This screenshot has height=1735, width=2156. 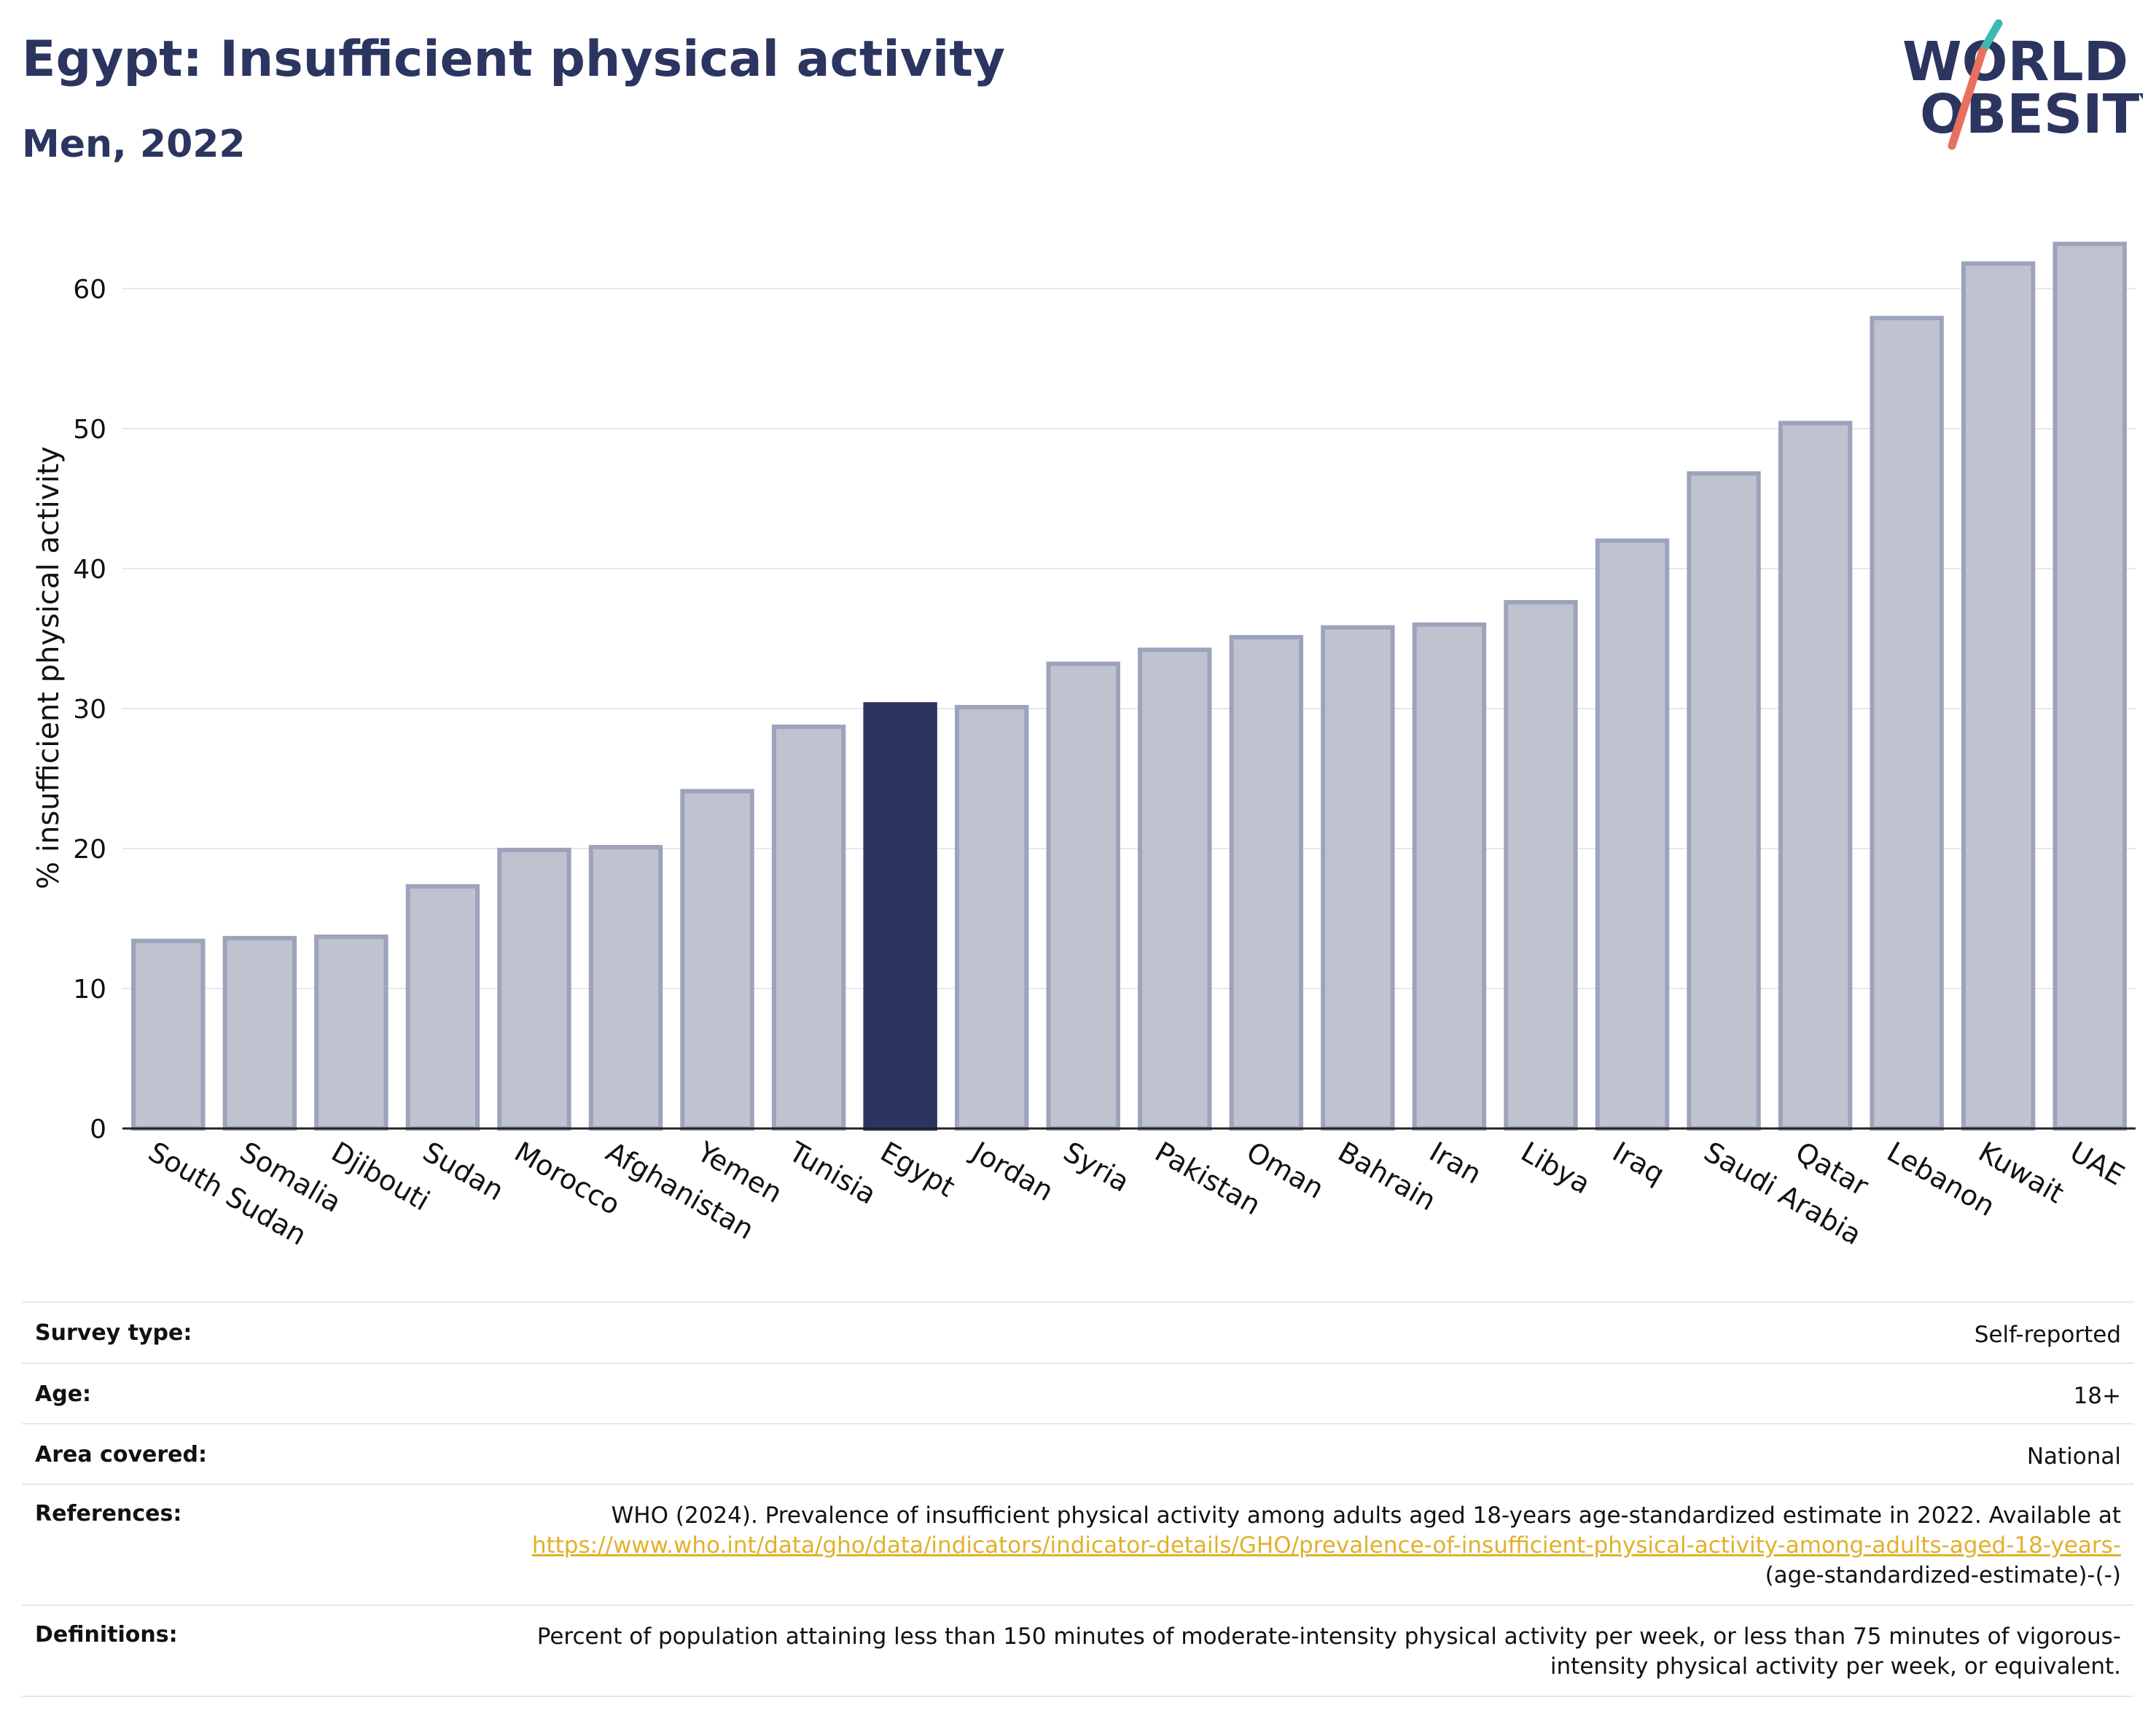 What do you see at coordinates (259, 1033) in the screenshot?
I see `bar-somalia` at bounding box center [259, 1033].